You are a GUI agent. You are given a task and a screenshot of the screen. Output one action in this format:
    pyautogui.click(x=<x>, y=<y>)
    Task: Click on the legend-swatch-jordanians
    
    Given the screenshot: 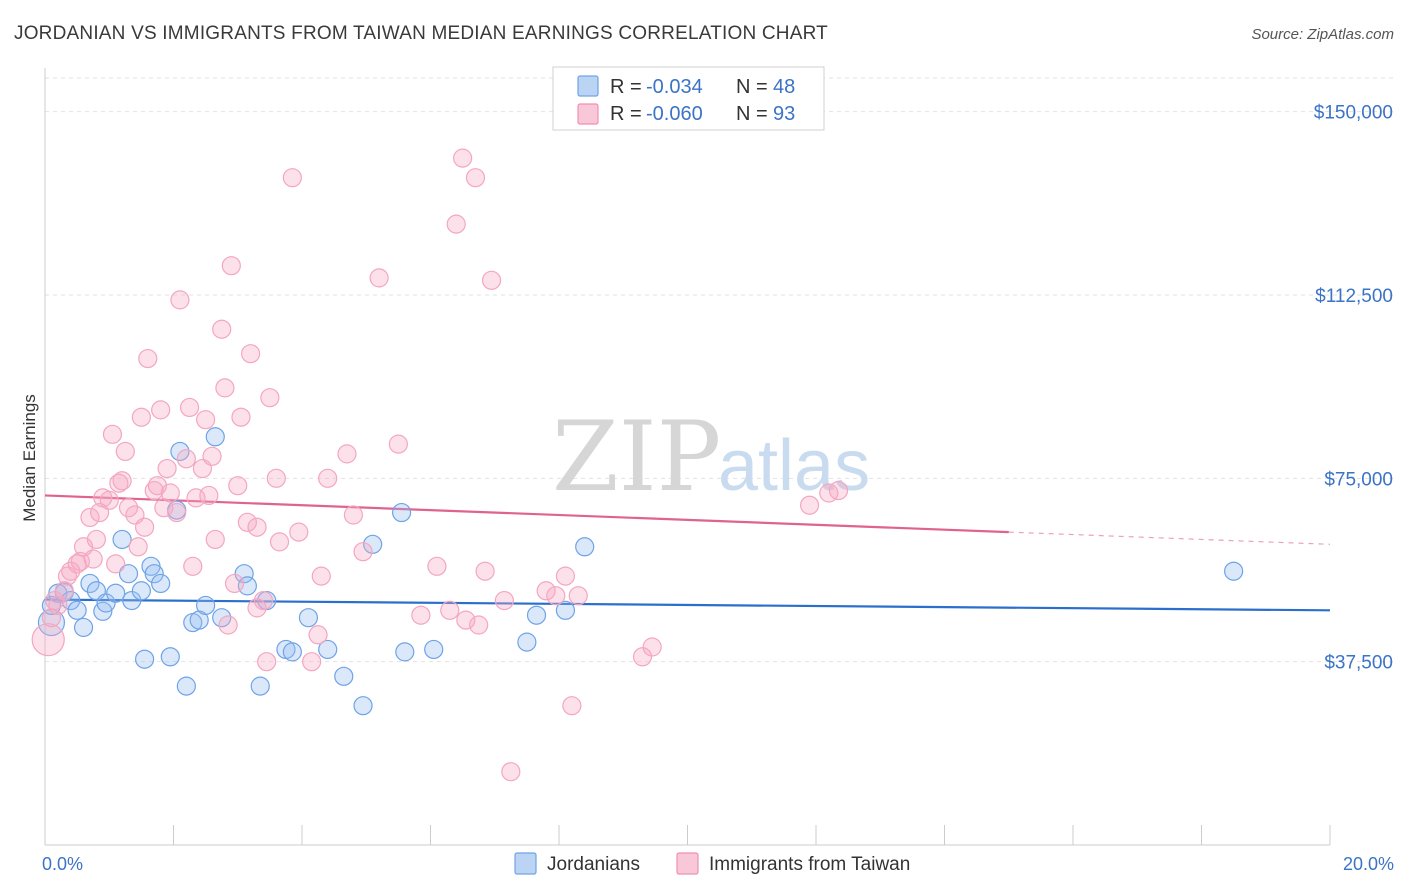 What is the action you would take?
    pyautogui.click(x=588, y=86)
    